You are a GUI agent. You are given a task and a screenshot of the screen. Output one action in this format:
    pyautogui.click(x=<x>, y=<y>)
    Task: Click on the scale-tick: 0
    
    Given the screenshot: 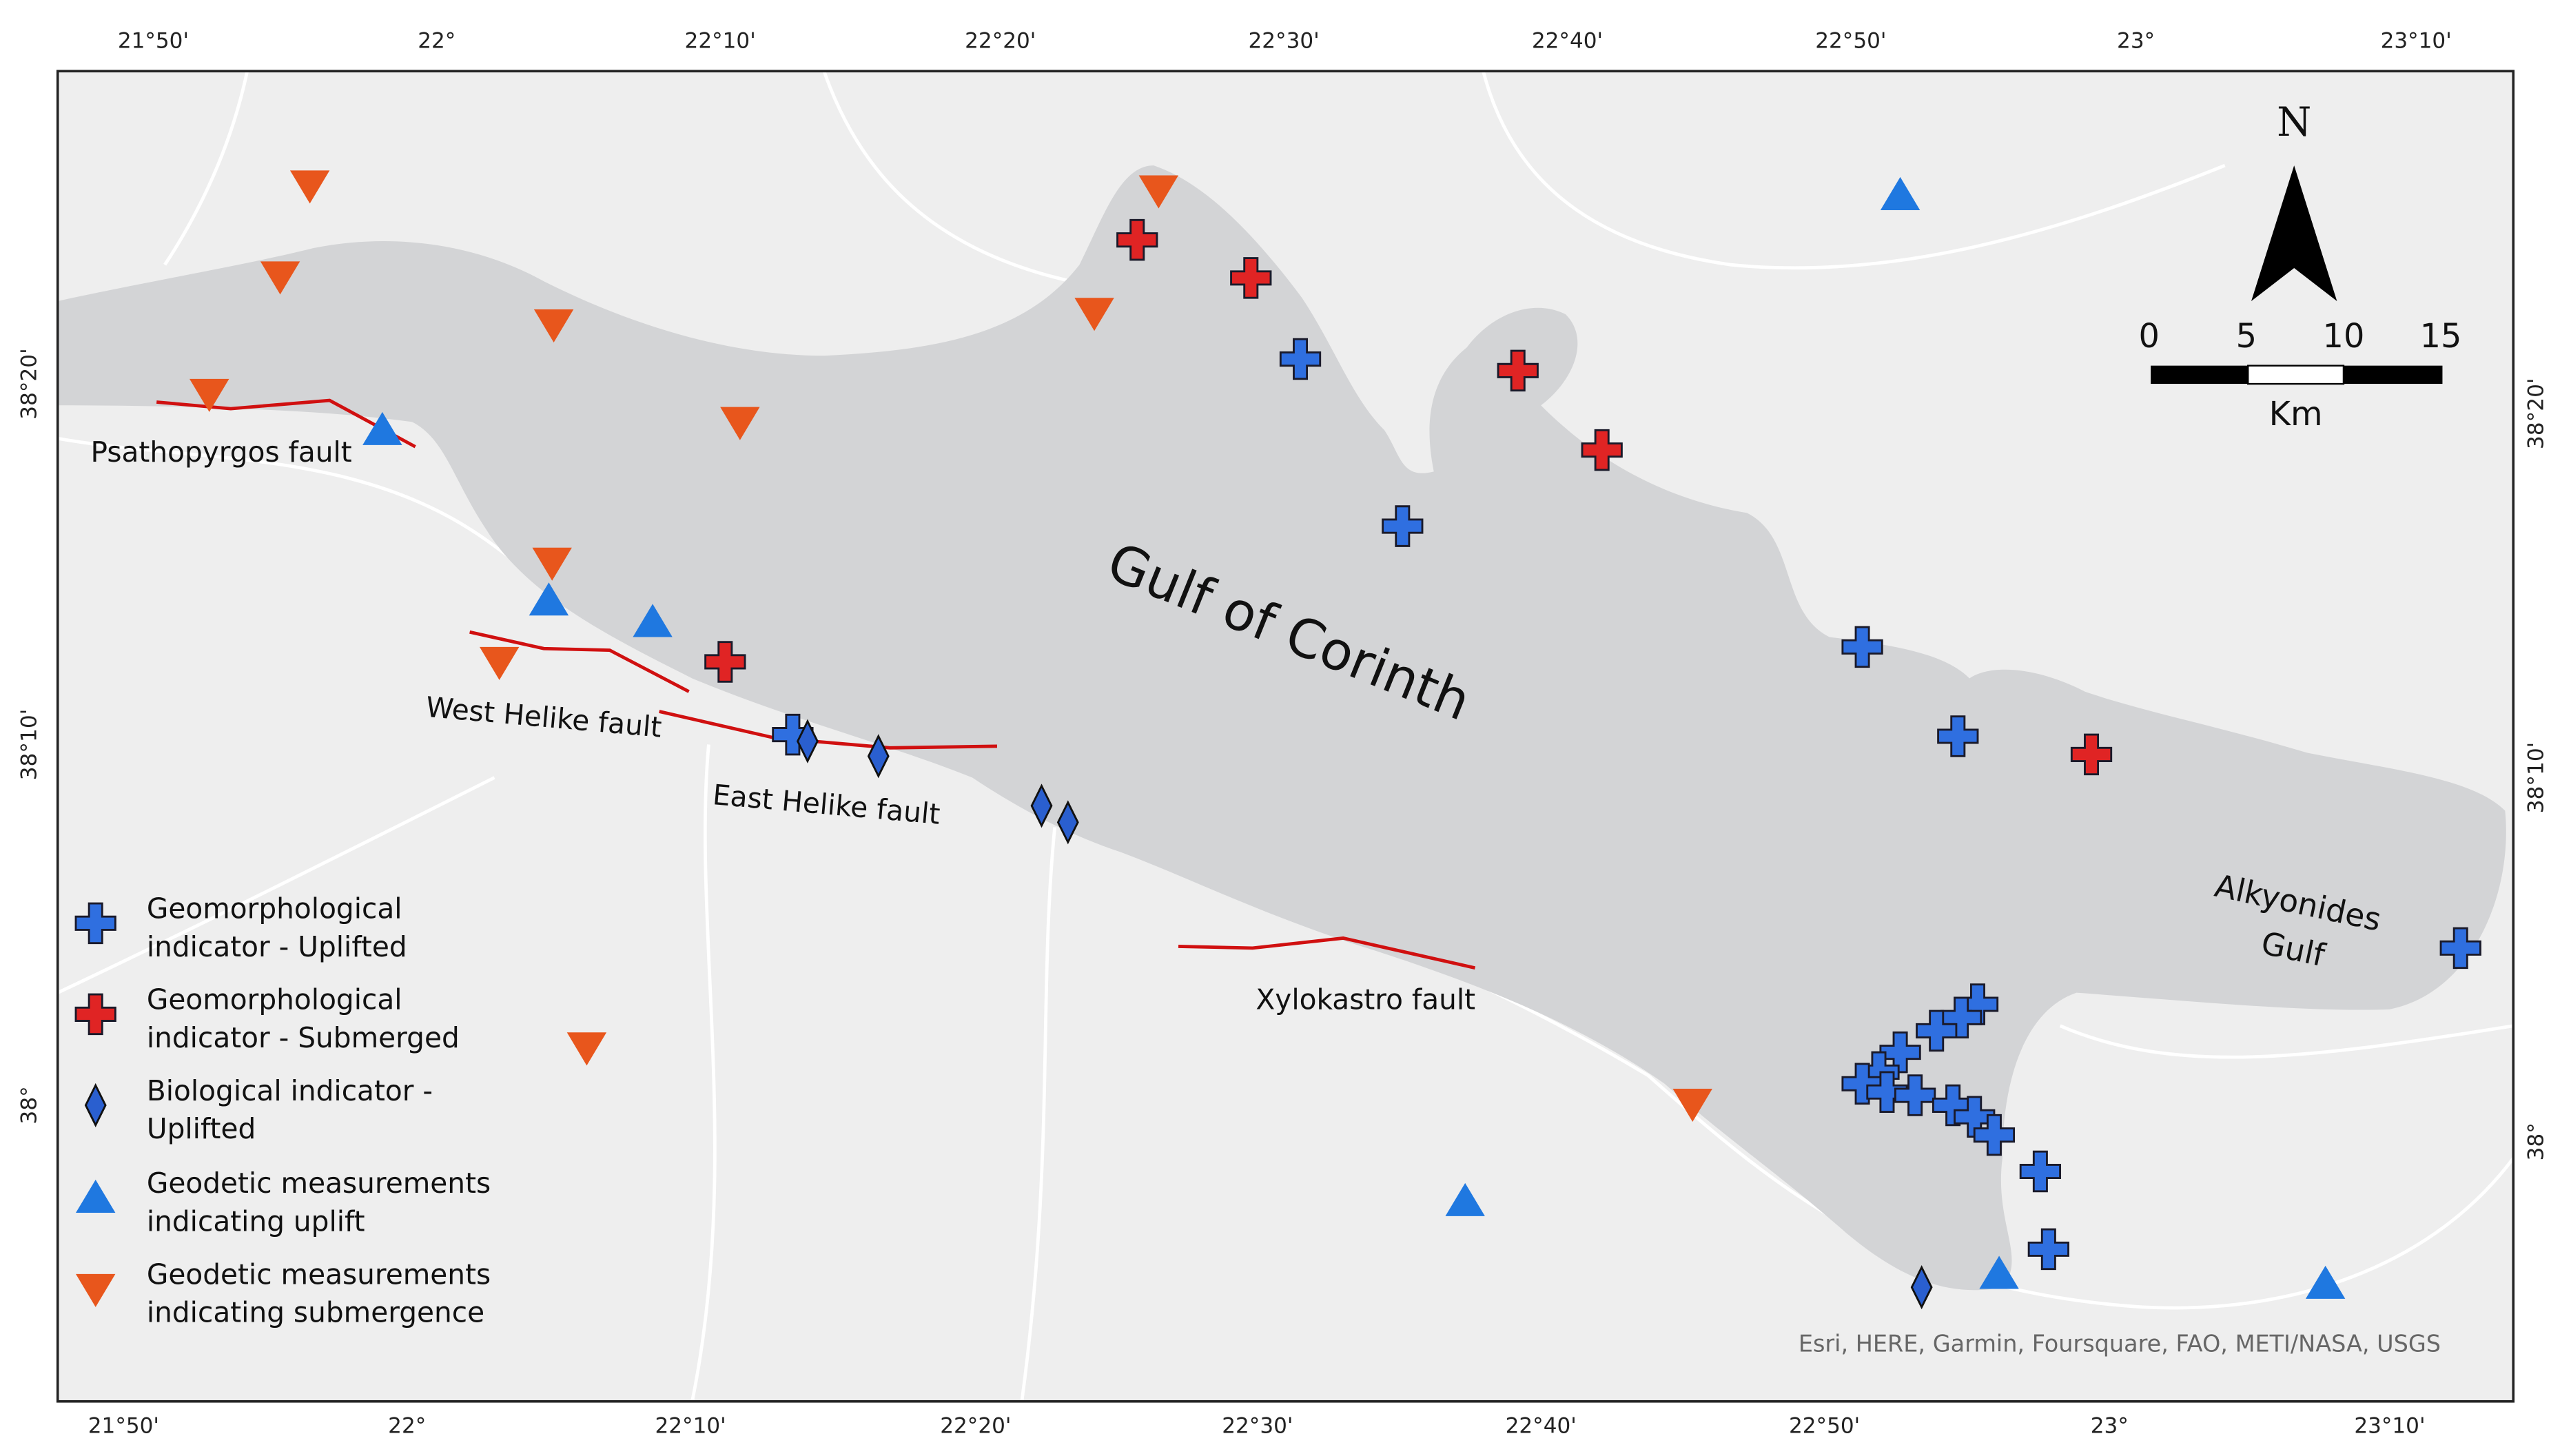 What is the action you would take?
    pyautogui.click(x=2149, y=337)
    